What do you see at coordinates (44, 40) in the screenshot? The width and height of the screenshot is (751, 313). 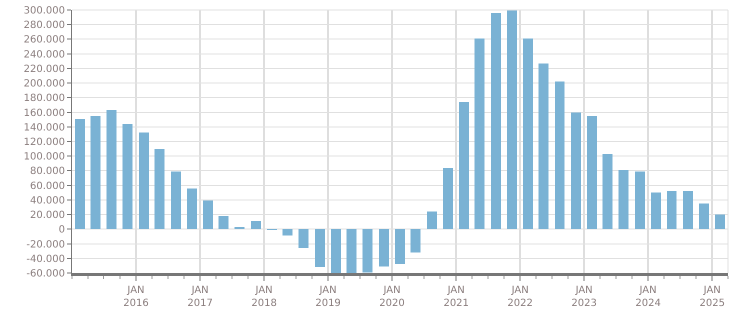 I see `y-tick-label: 260.000` at bounding box center [44, 40].